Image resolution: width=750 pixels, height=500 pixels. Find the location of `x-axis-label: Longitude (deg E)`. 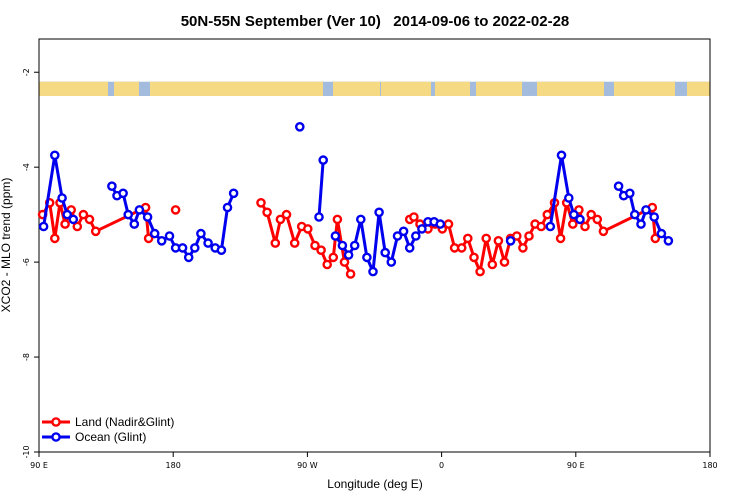

x-axis-label: Longitude (deg E) is located at coordinates (374, 484).